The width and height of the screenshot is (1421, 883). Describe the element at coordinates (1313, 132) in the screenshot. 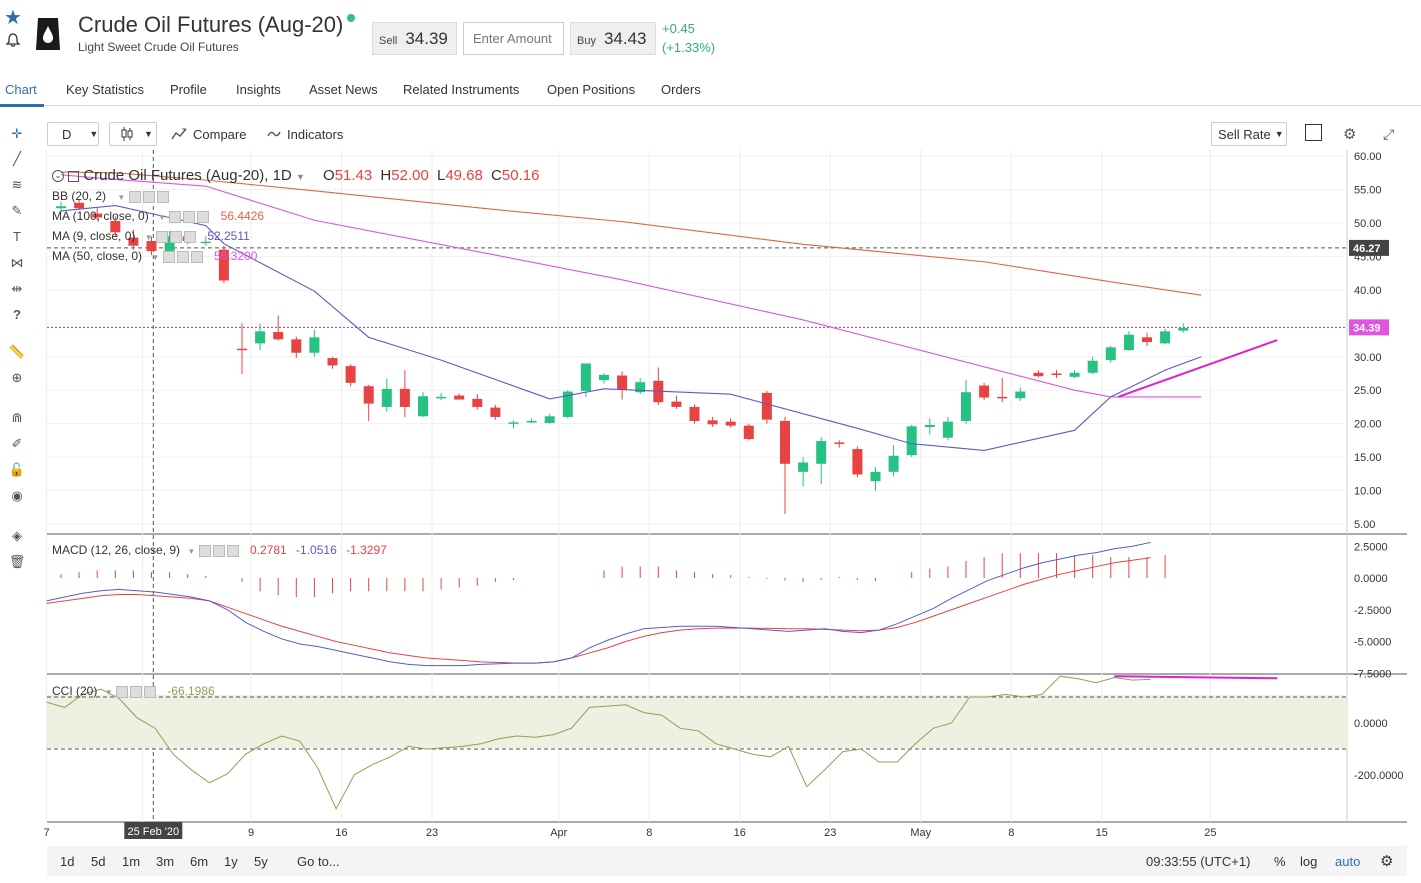

I see `fullscreen-toggle-icon` at that location.